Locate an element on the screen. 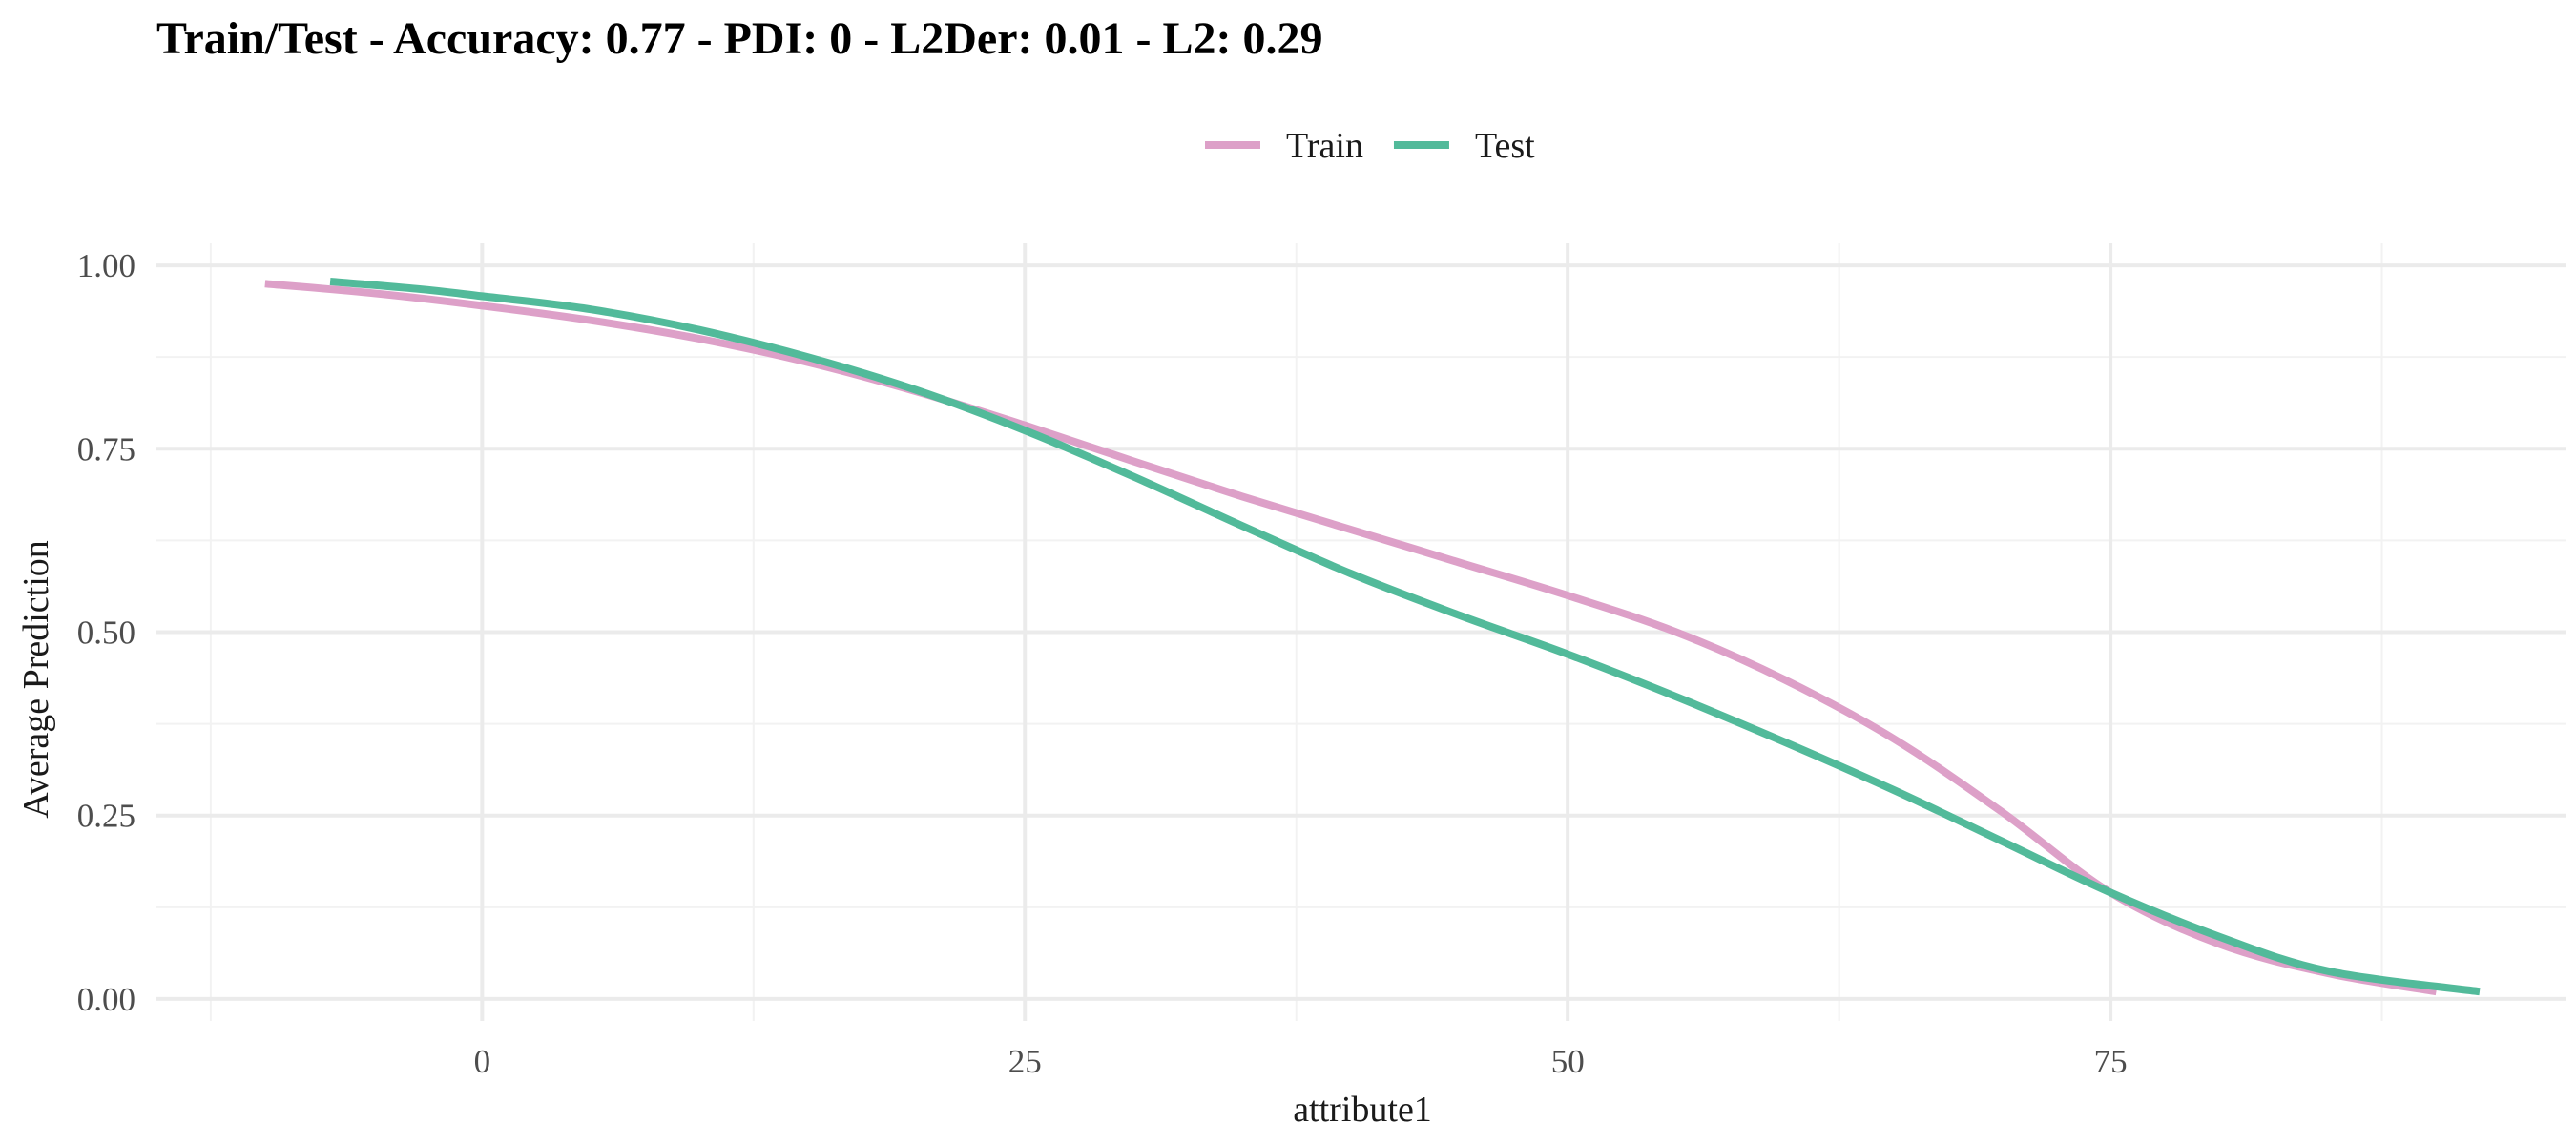  legend-label-train: Train is located at coordinates (1324, 146).